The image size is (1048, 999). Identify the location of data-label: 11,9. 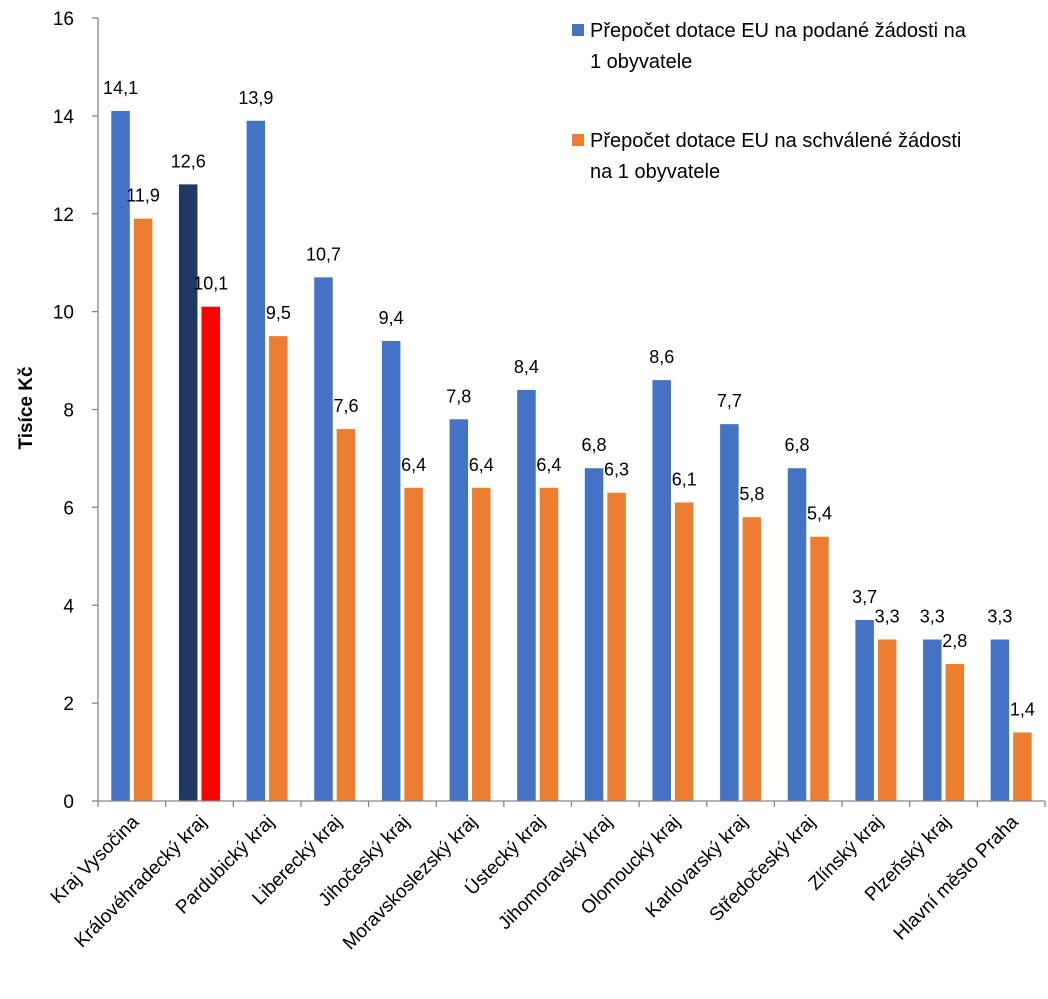
(143, 196).